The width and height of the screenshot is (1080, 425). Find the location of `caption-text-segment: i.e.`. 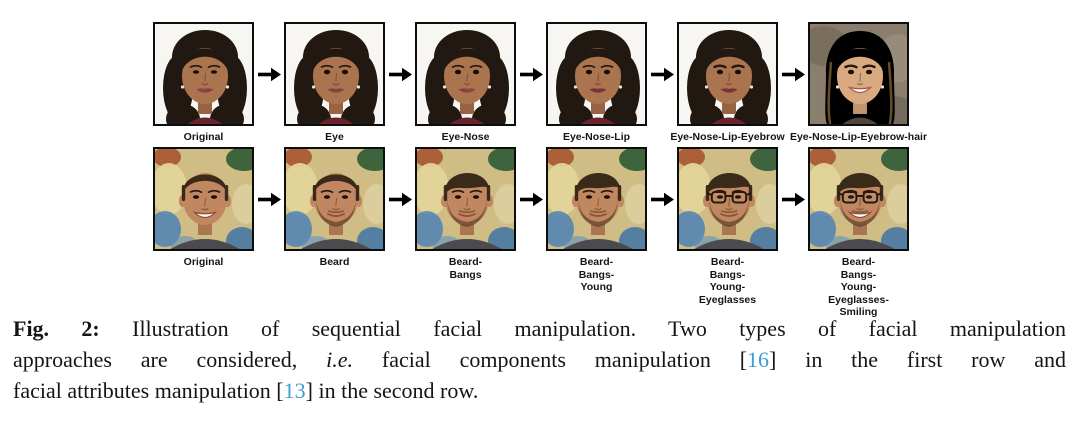

caption-text-segment: i.e. is located at coordinates (340, 359).